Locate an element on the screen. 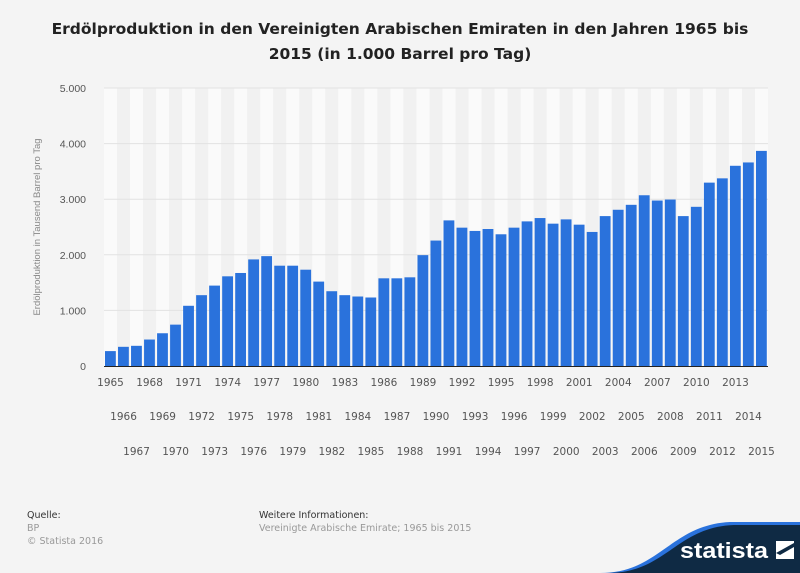 Image resolution: width=800 pixels, height=573 pixels. bar-1967 is located at coordinates (136, 355).